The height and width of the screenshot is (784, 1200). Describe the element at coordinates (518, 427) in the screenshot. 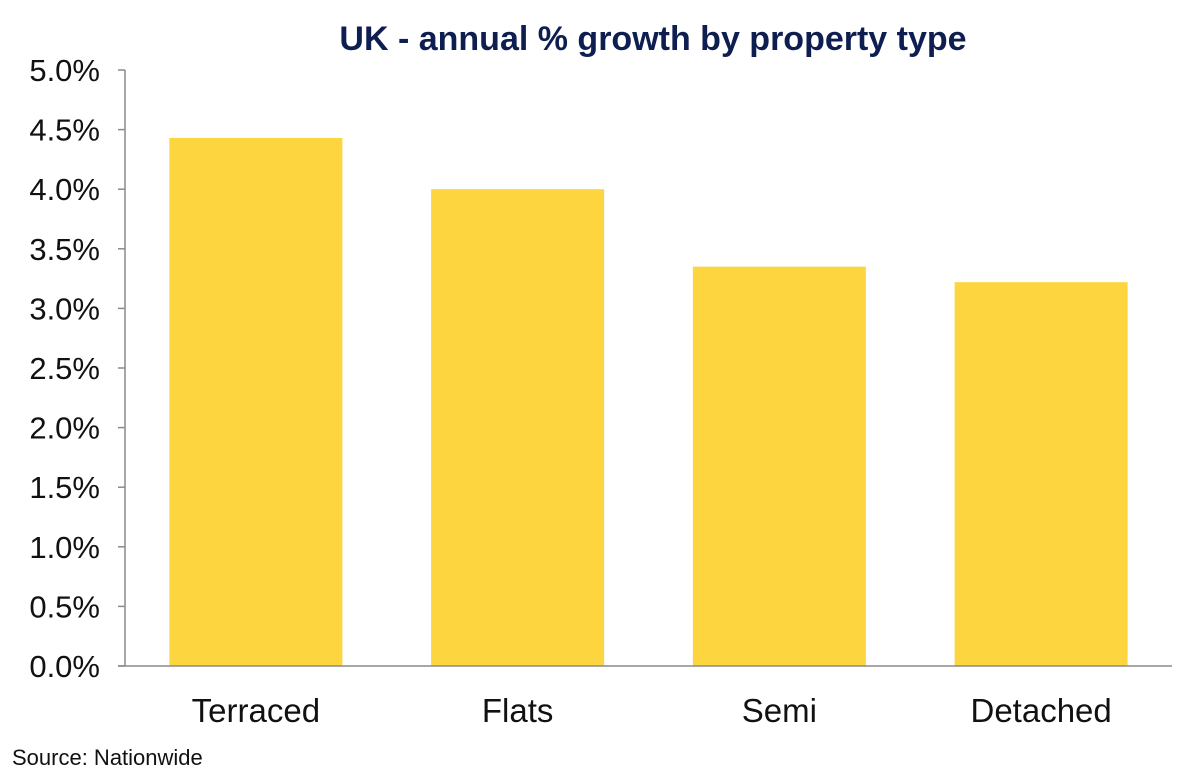

I see `bar-flats` at that location.